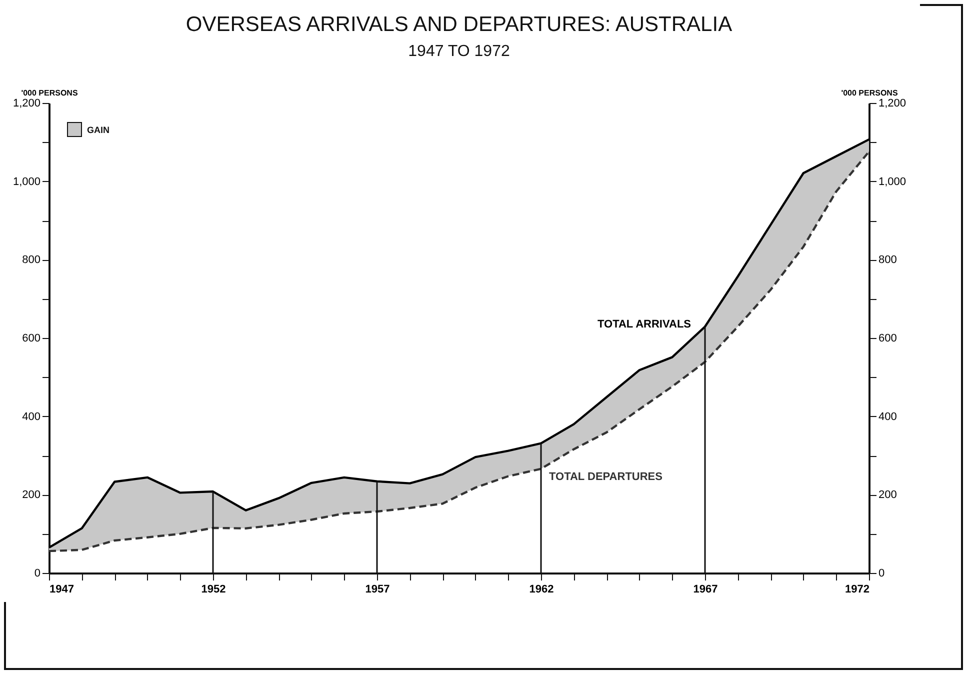 This screenshot has height=676, width=969. What do you see at coordinates (541, 590) in the screenshot?
I see `x-tick-label: 1962` at bounding box center [541, 590].